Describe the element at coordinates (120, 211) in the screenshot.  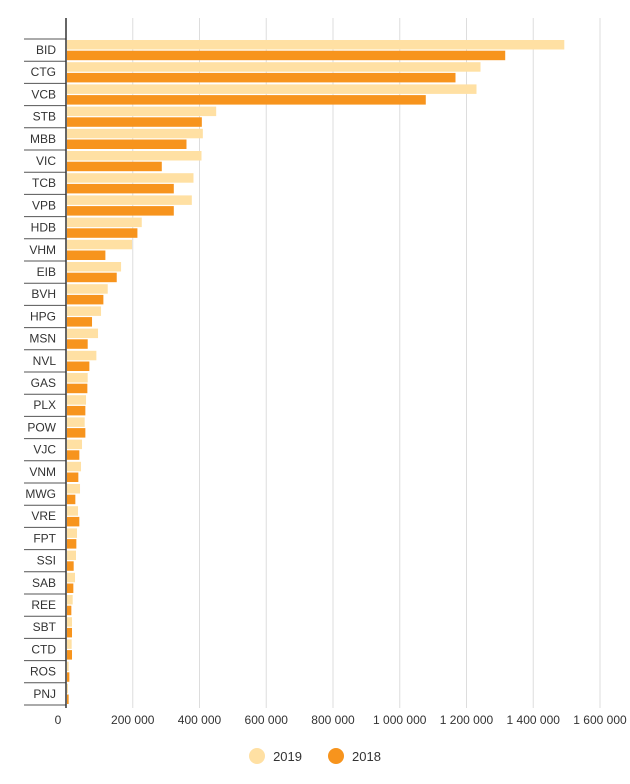
I see `bar-vpb-2018` at that location.